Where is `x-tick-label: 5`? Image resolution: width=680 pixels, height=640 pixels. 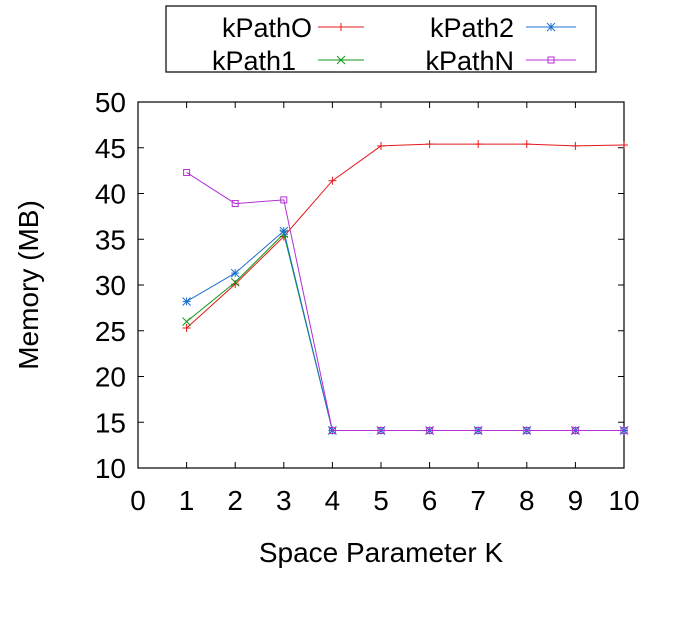
x-tick-label: 5 is located at coordinates (381, 500).